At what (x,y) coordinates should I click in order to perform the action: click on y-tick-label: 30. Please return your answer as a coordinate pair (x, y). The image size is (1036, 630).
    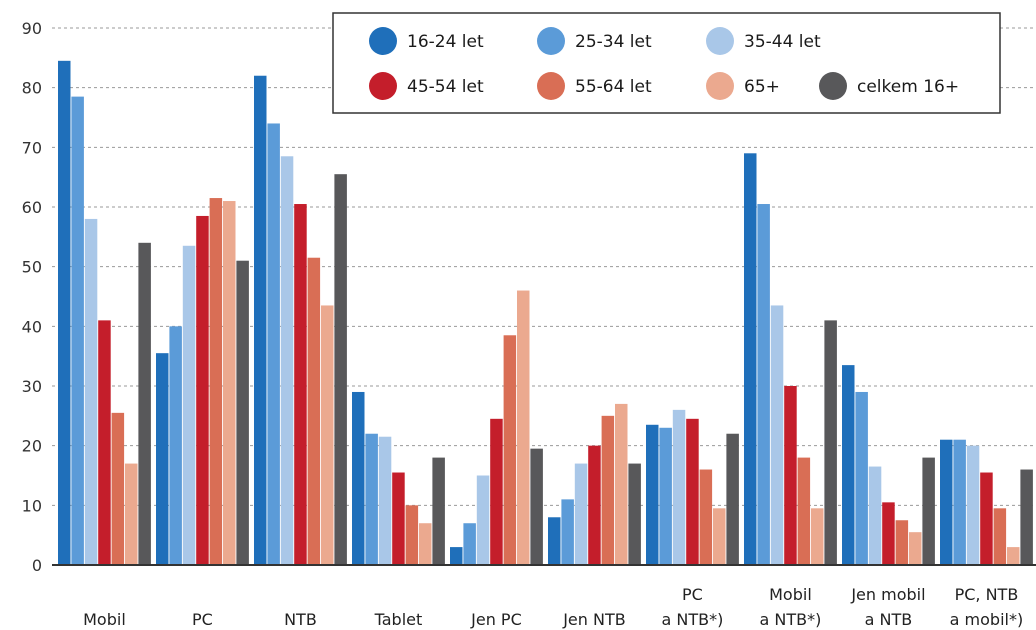
    Looking at the image, I should click on (32, 386).